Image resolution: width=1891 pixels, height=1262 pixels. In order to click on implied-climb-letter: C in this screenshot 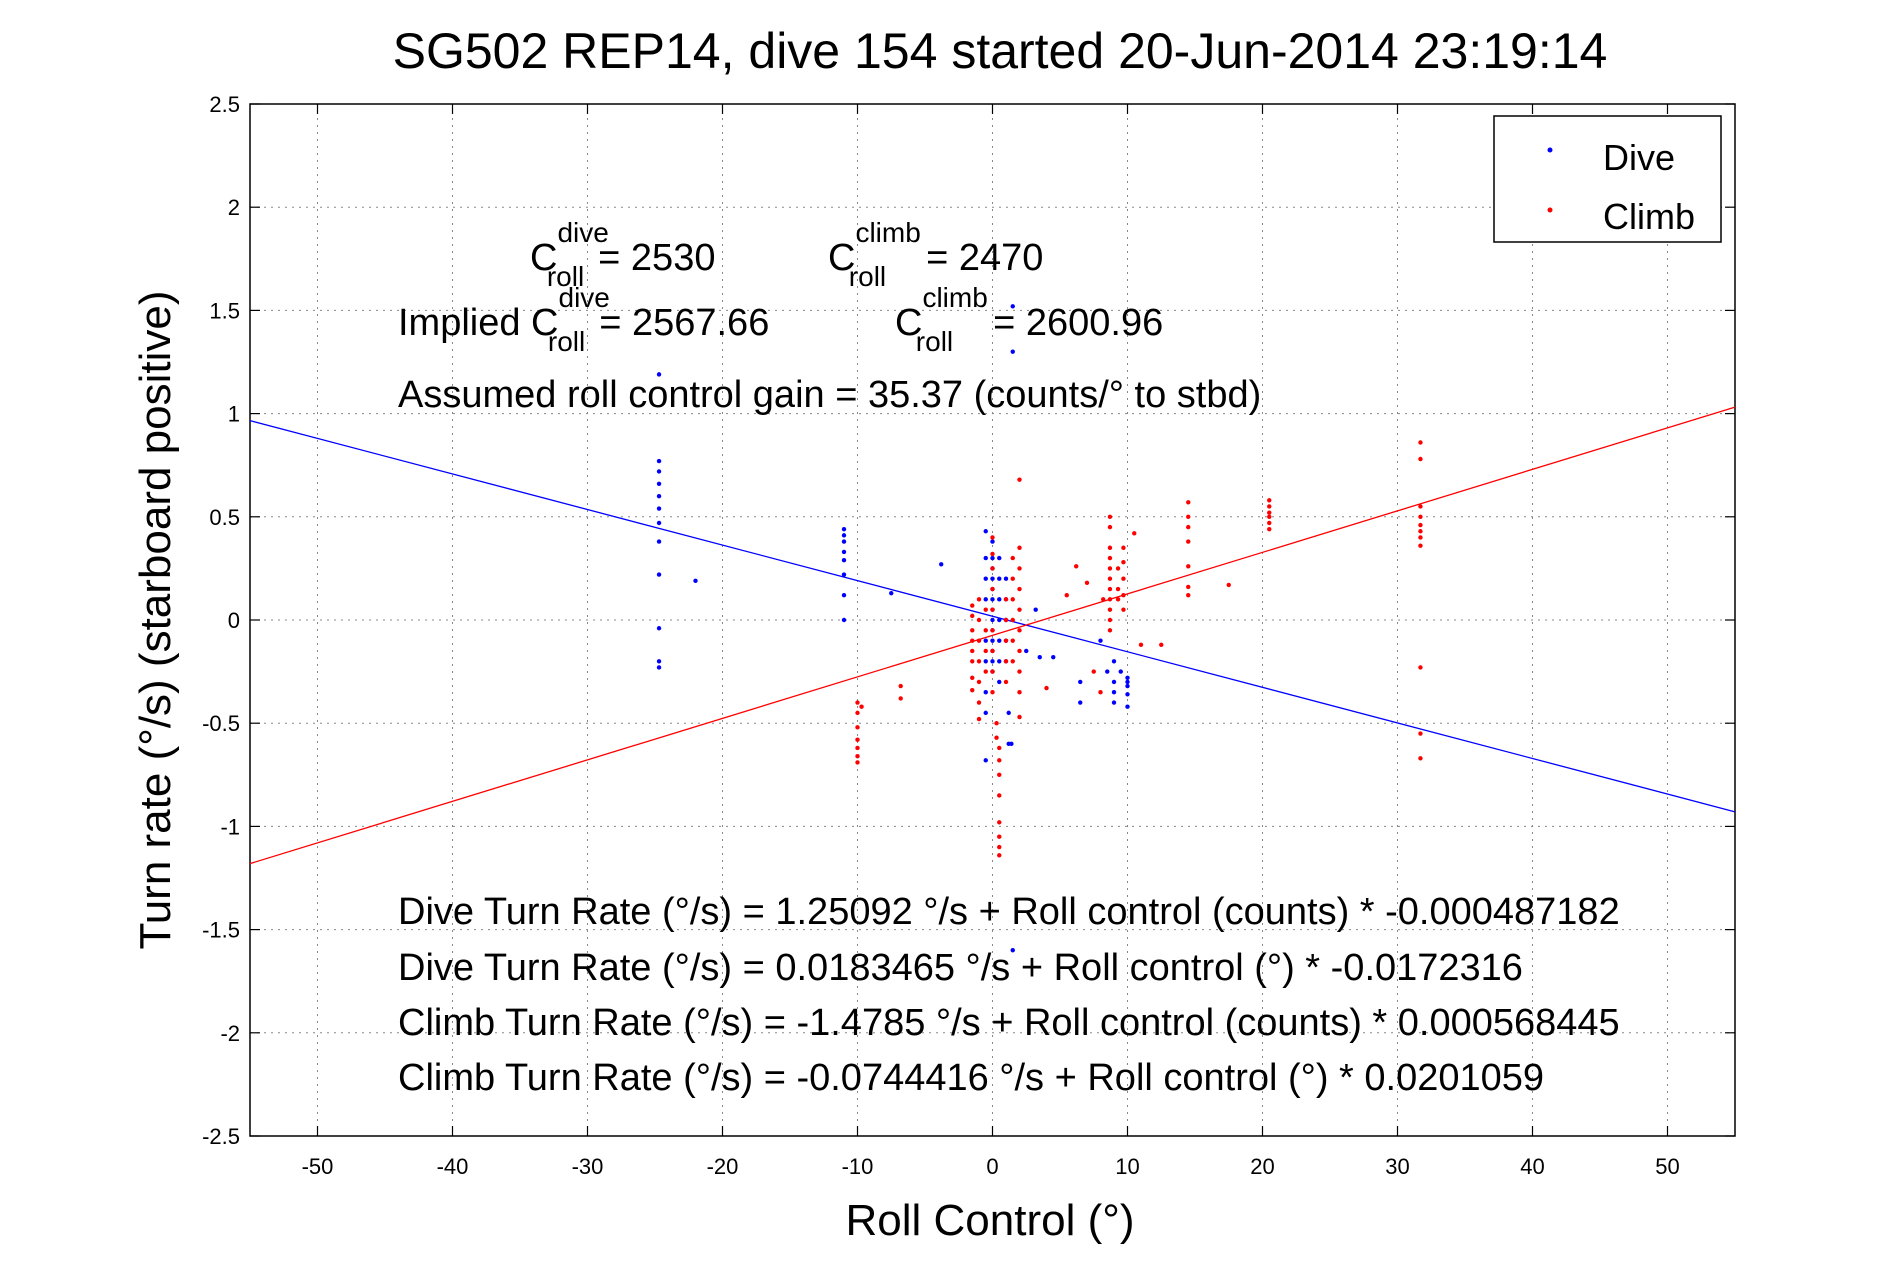, I will do `click(908, 323)`.